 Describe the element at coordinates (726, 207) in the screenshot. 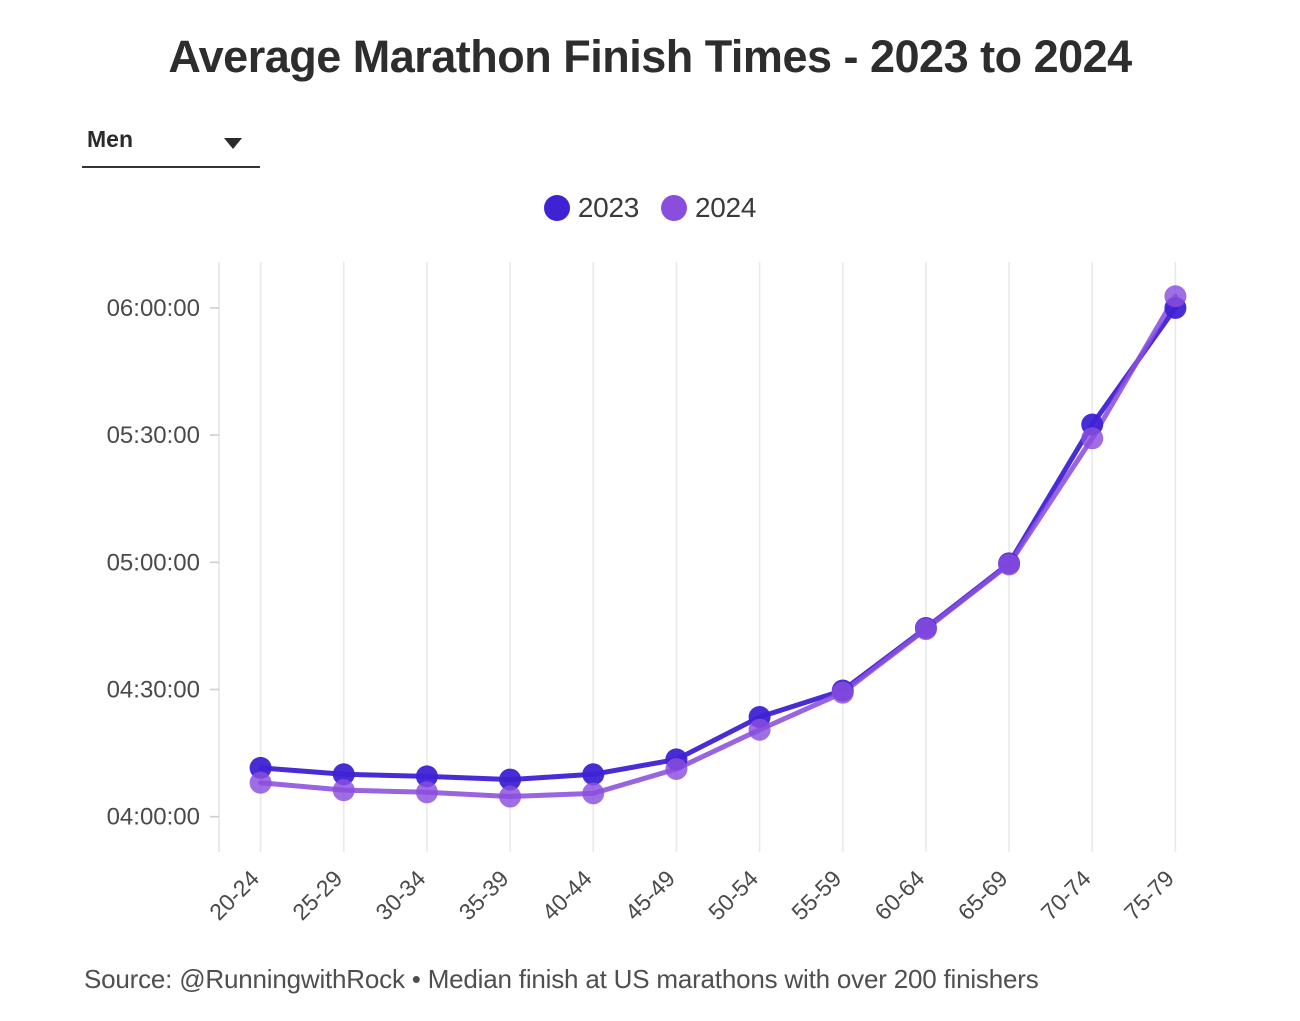

I see `legend-label: 2024` at that location.